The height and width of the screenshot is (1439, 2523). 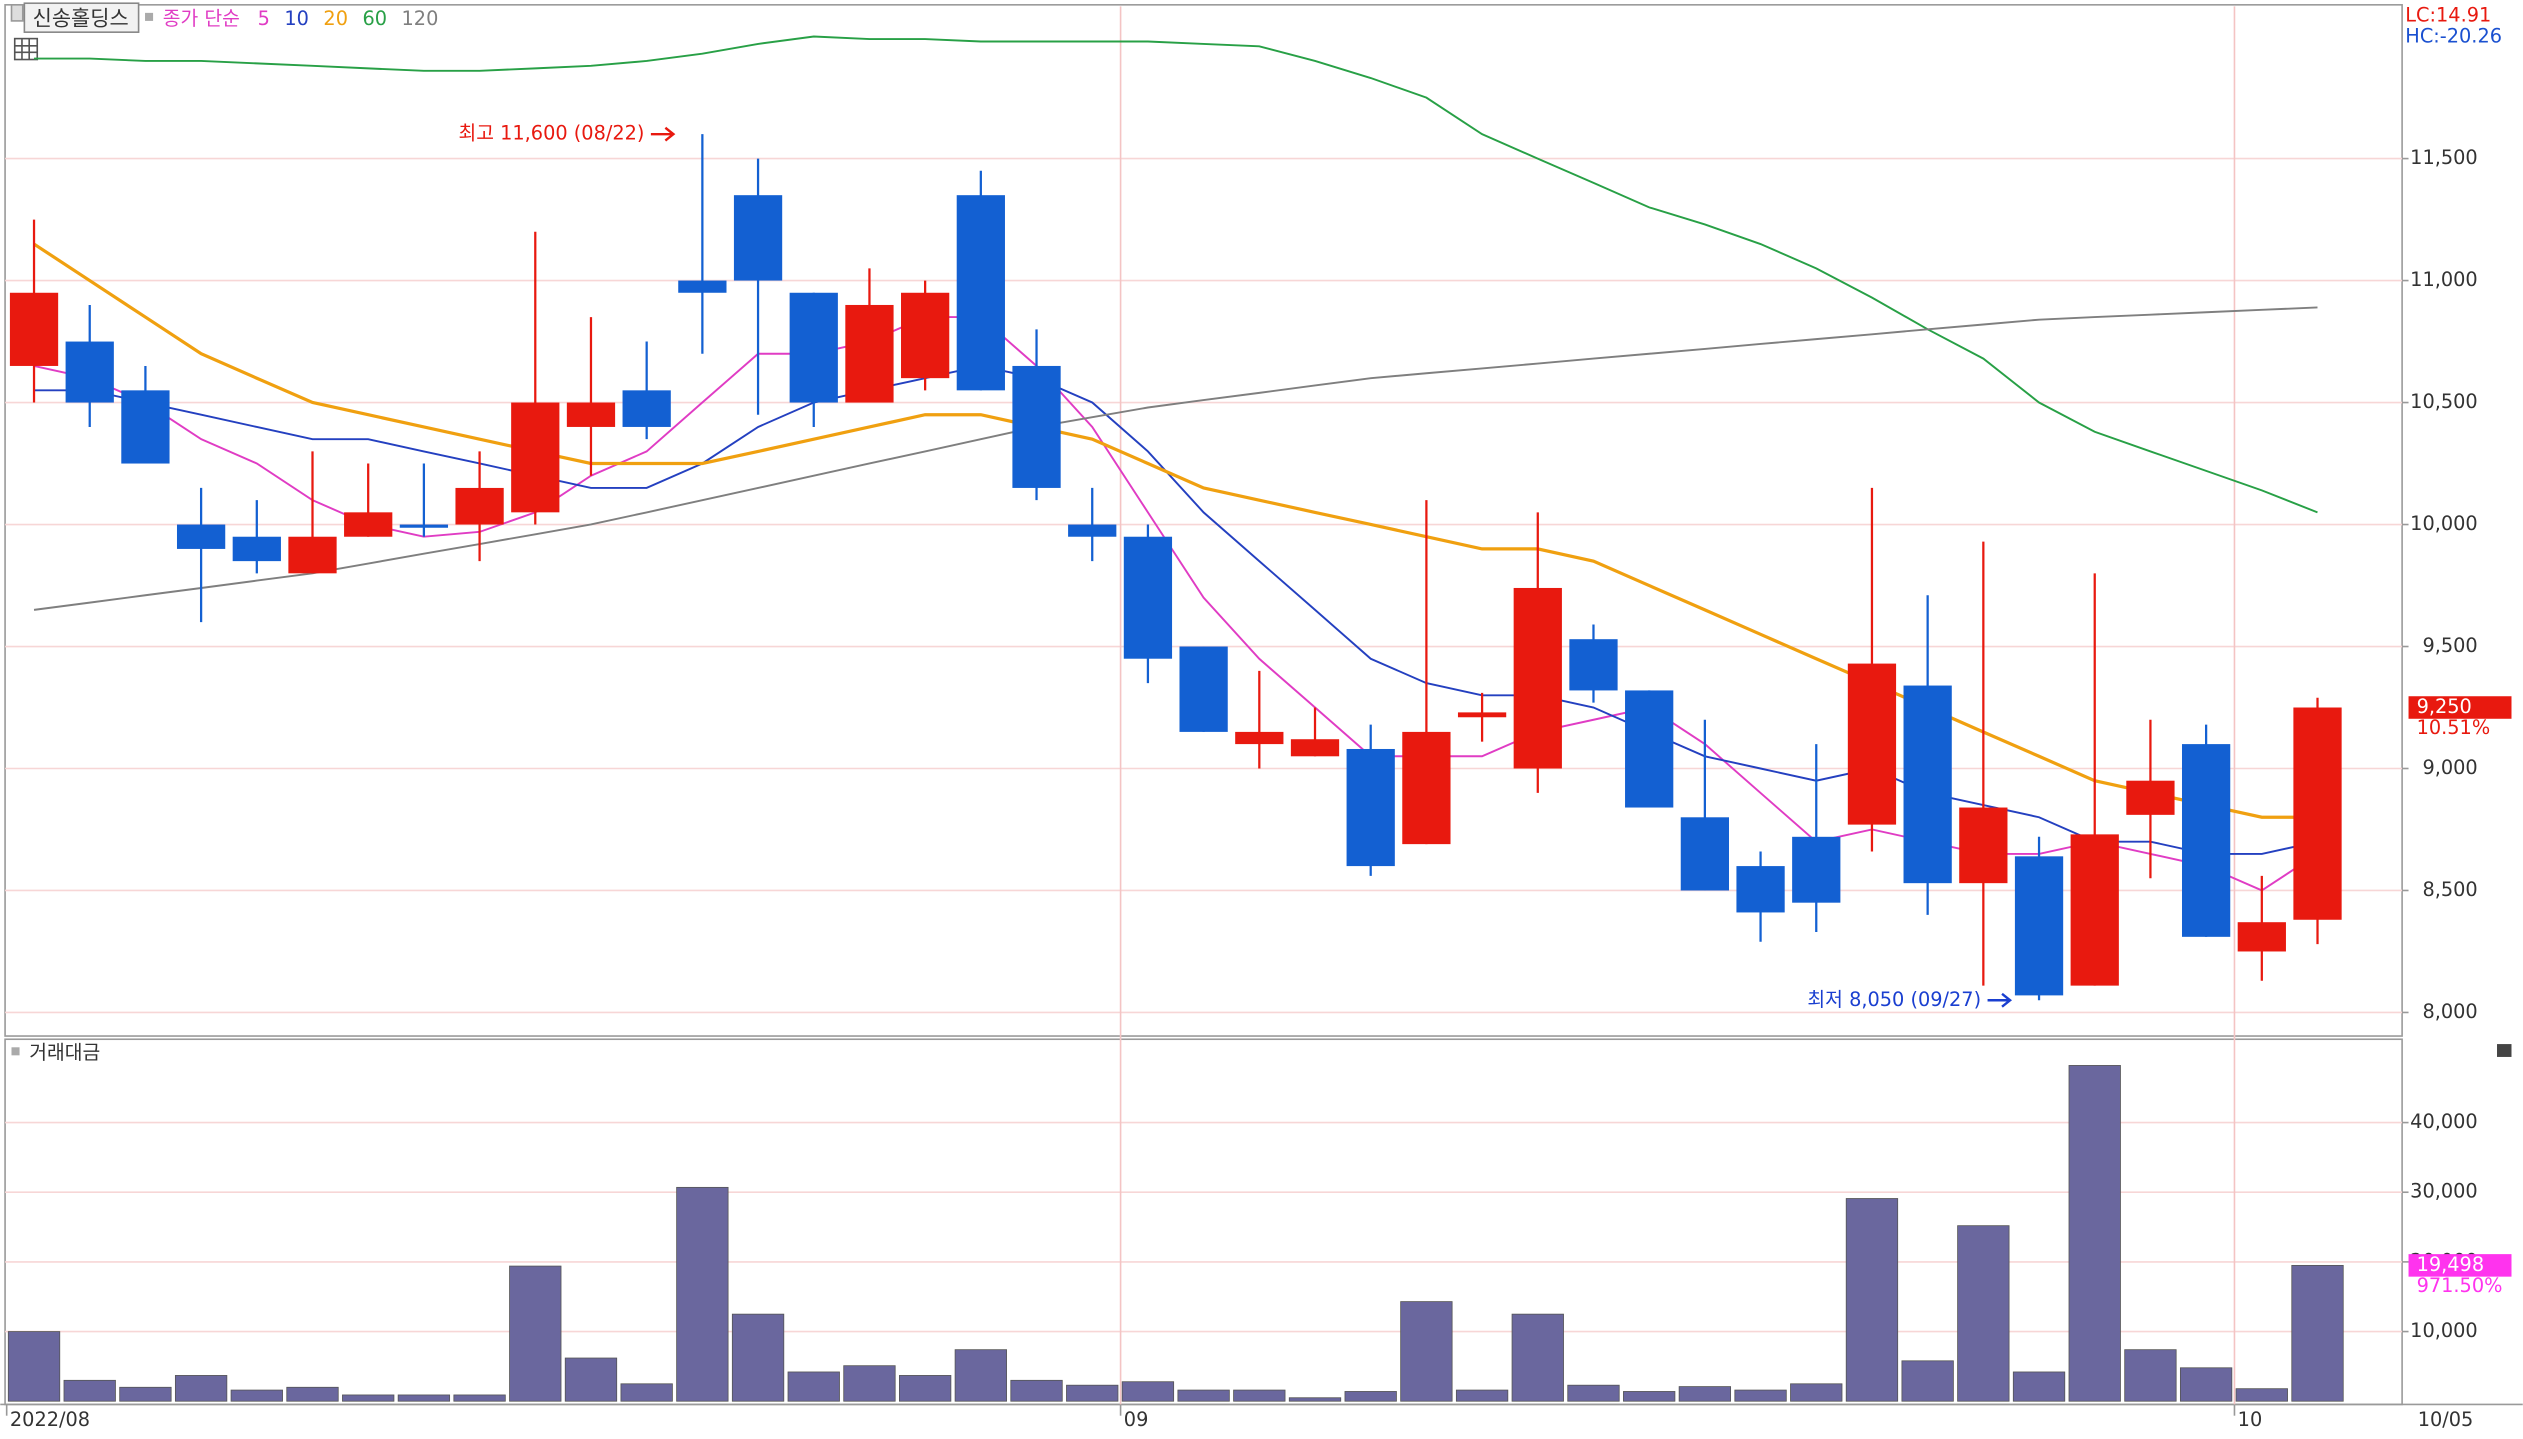 I want to click on y-tick-label: 8,000, so click(x=2449, y=1011).